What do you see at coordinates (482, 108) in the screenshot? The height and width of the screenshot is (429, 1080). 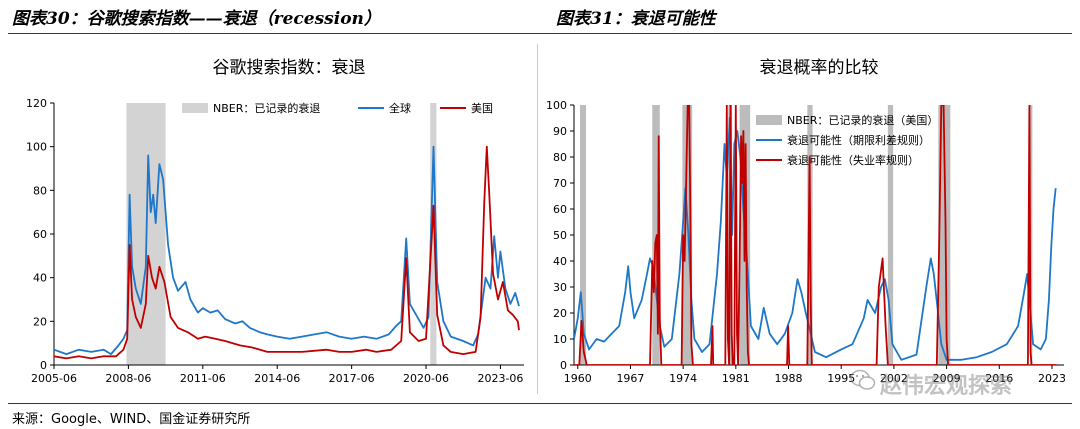 I see `legend-label: 美国` at bounding box center [482, 108].